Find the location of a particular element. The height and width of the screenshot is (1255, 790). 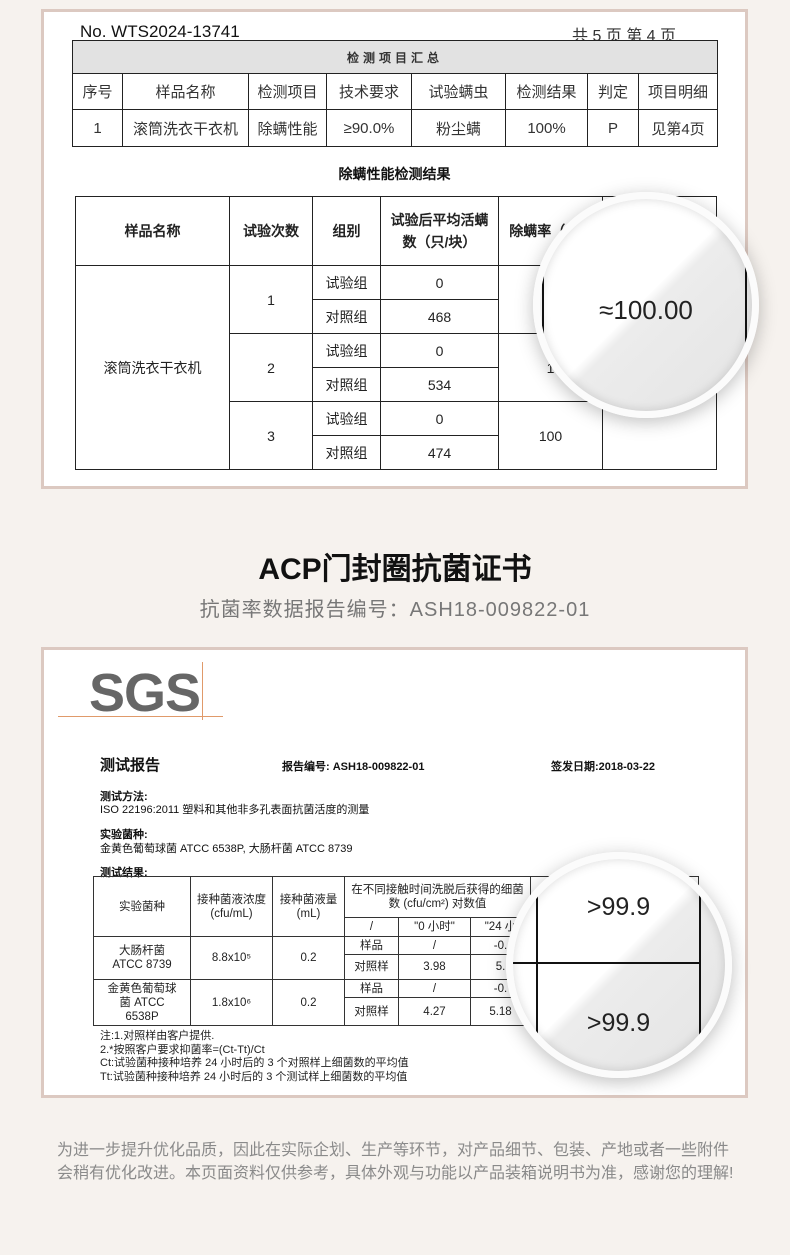

concentration-cell: 1.8x10⁶ is located at coordinates (231, 1002).